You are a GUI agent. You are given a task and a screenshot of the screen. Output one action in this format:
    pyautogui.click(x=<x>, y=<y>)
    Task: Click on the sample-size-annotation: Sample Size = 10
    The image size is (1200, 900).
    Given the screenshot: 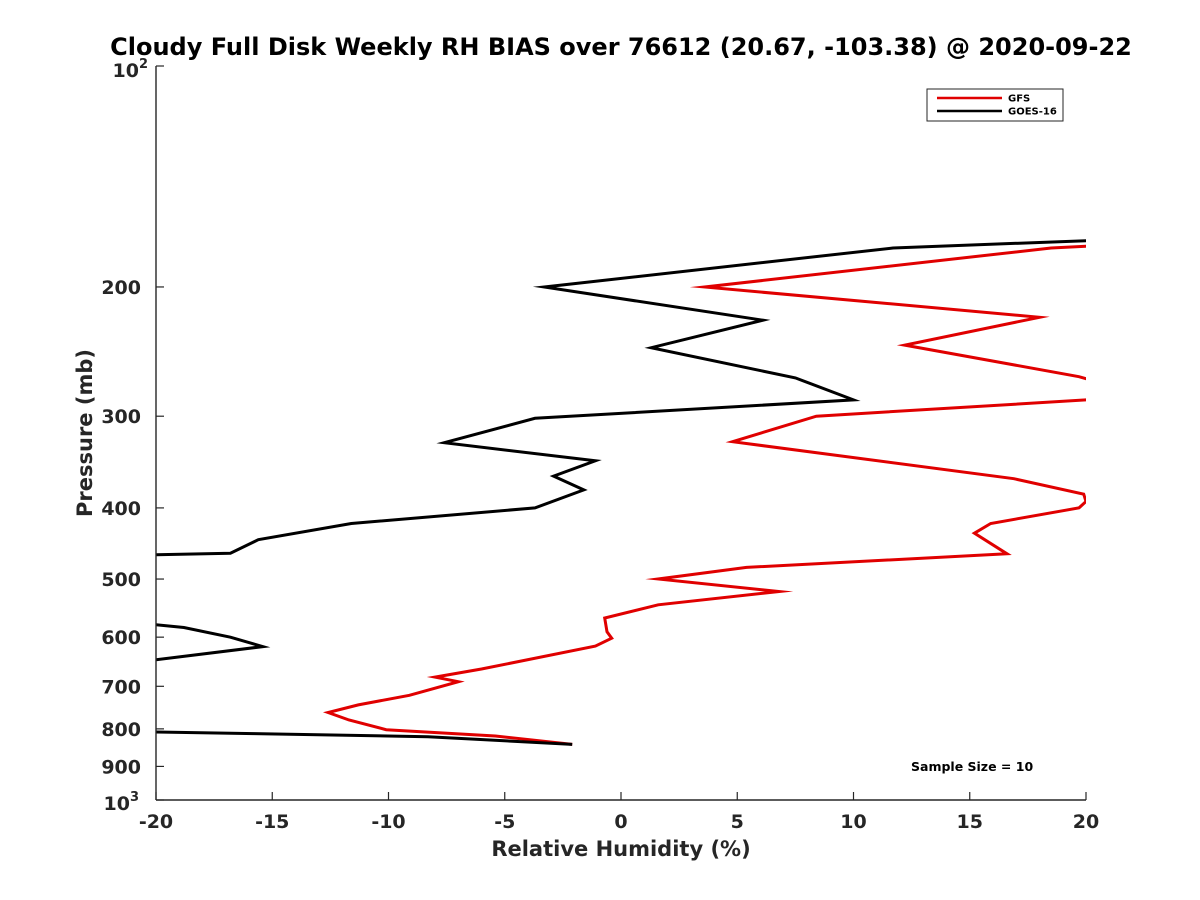 What is the action you would take?
    pyautogui.click(x=972, y=766)
    